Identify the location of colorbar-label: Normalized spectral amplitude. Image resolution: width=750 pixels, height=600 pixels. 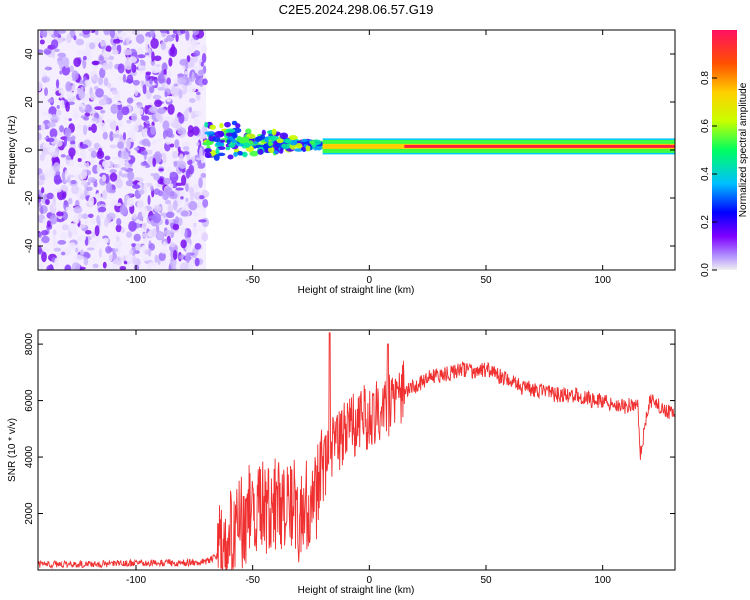
(743, 149).